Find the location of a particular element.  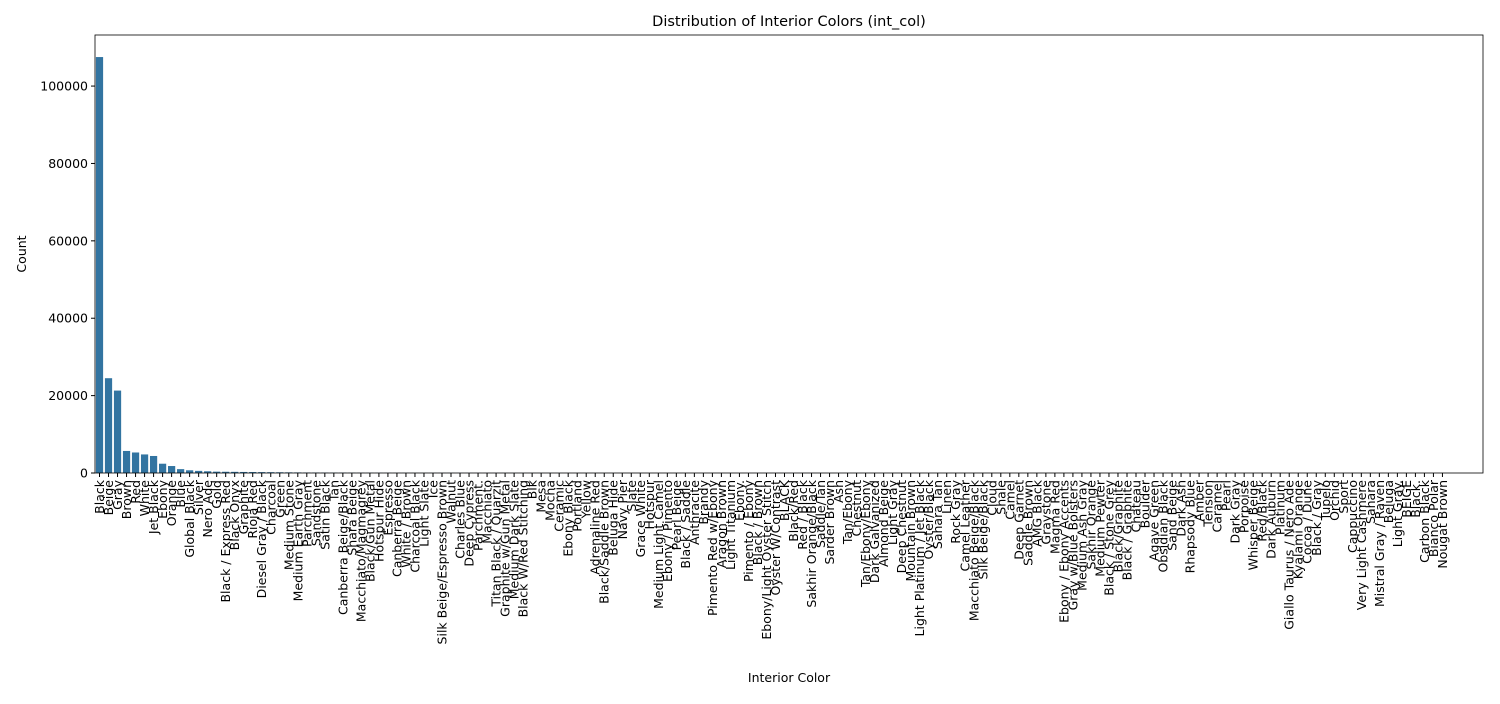

x-axis-label: Interior Color is located at coordinates (789, 677).